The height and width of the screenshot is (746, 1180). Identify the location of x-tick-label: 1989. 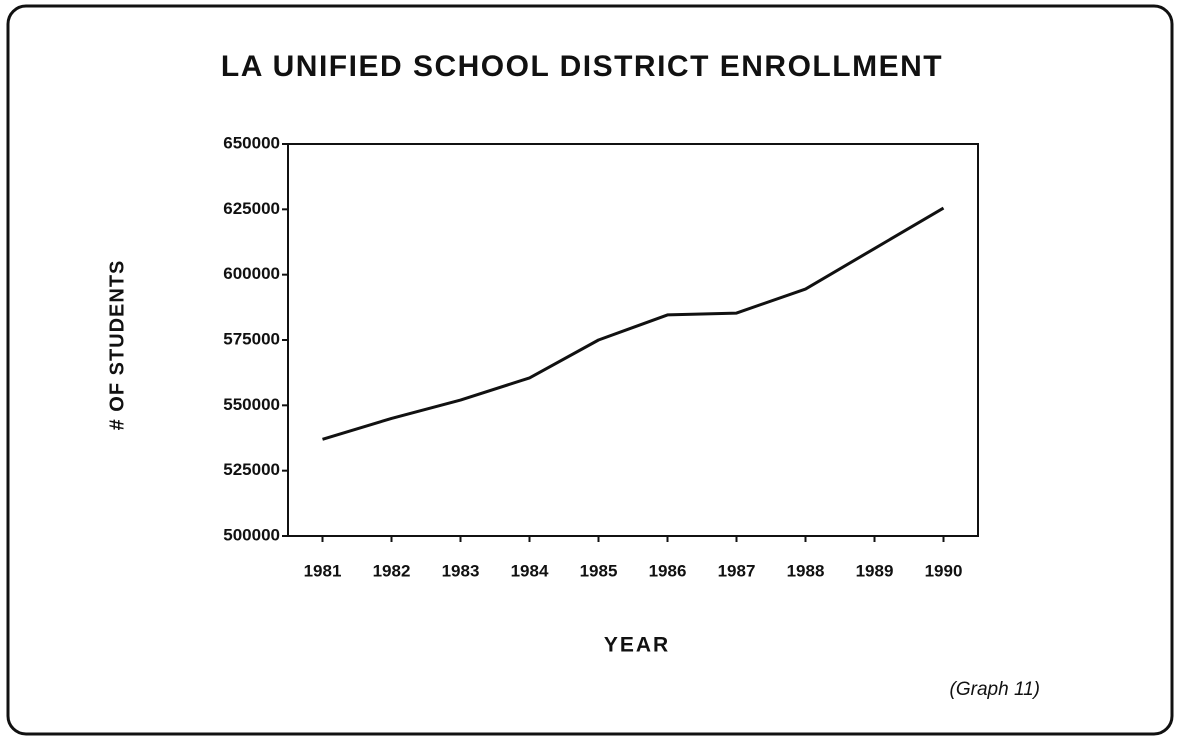
(875, 570).